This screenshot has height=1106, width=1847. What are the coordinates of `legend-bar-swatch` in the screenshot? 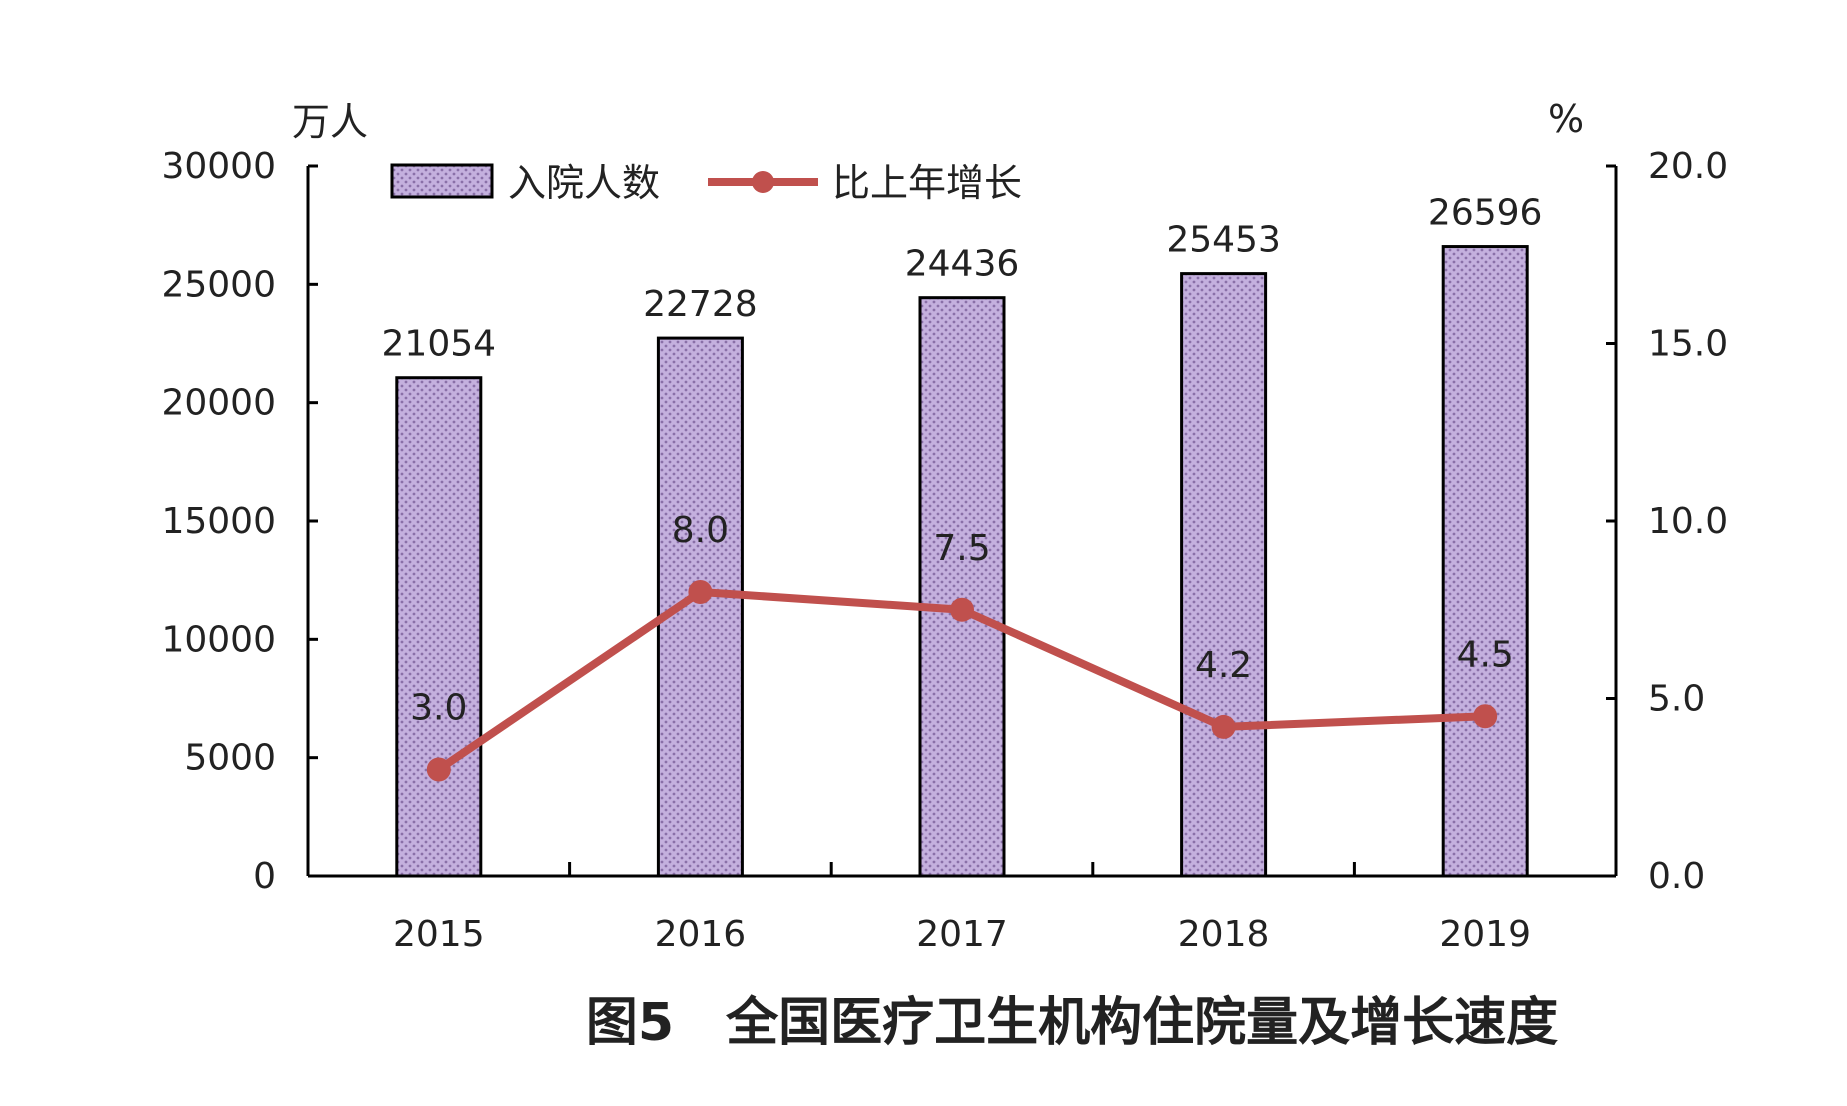 It's located at (442, 181).